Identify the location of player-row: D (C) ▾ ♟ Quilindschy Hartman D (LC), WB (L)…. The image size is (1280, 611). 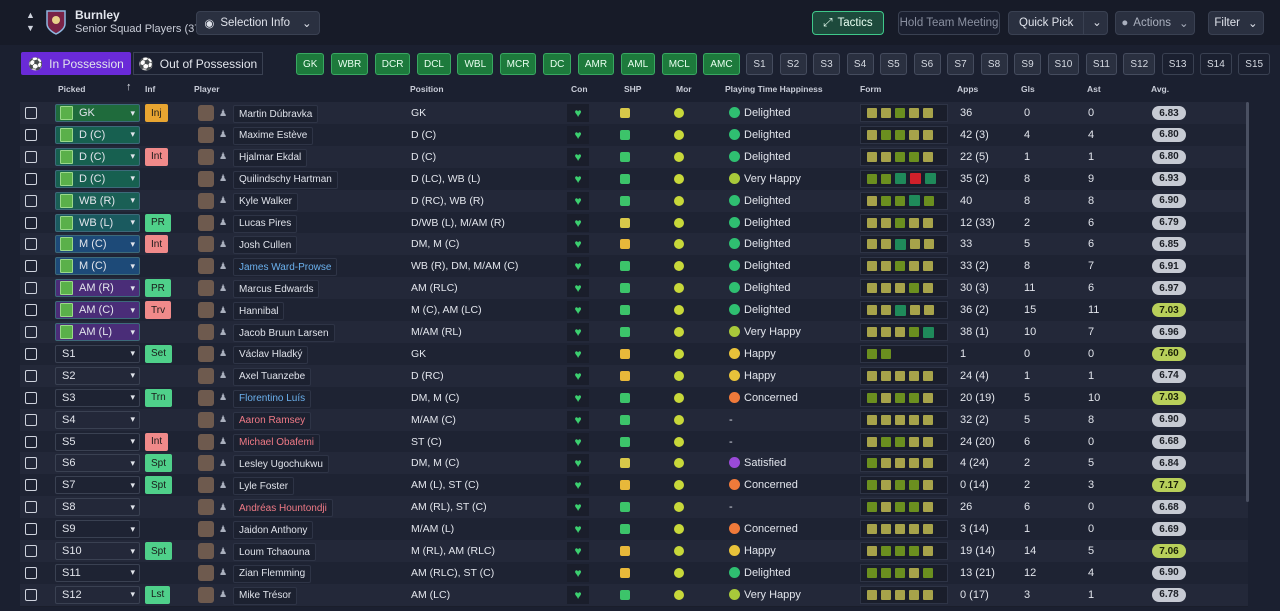
(634, 179).